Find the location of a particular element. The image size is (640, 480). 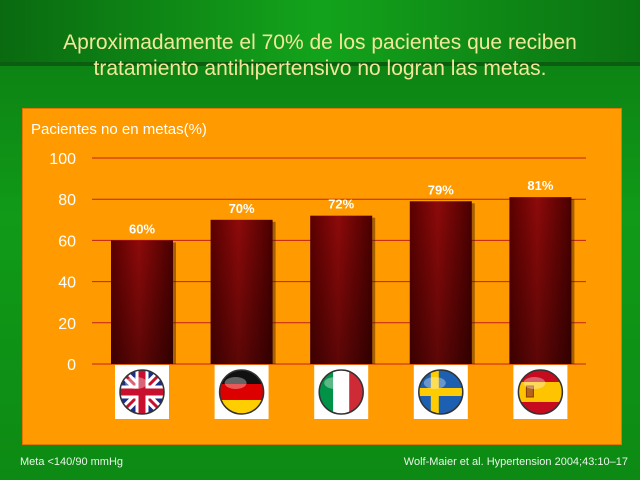

header-band is located at coordinates (320, 31).